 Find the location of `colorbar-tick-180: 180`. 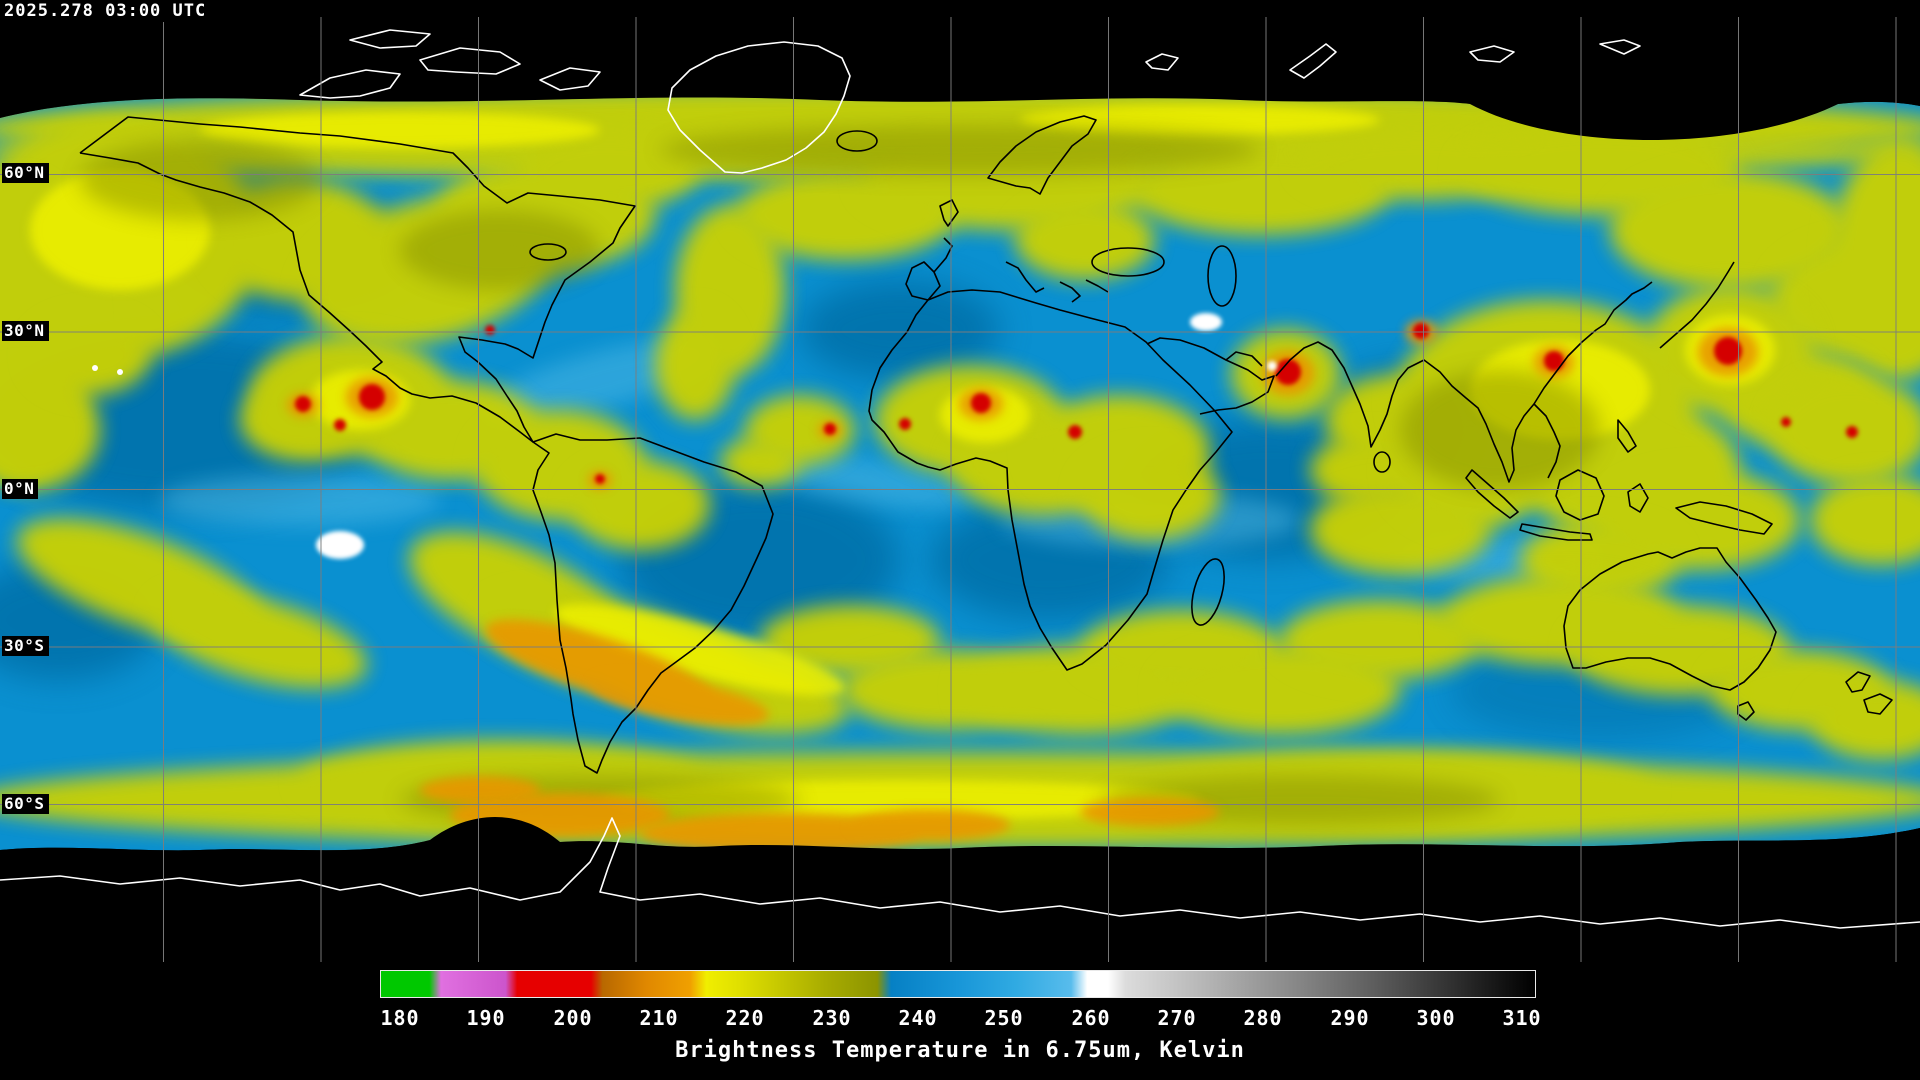

colorbar-tick-180: 180 is located at coordinates (400, 1018).